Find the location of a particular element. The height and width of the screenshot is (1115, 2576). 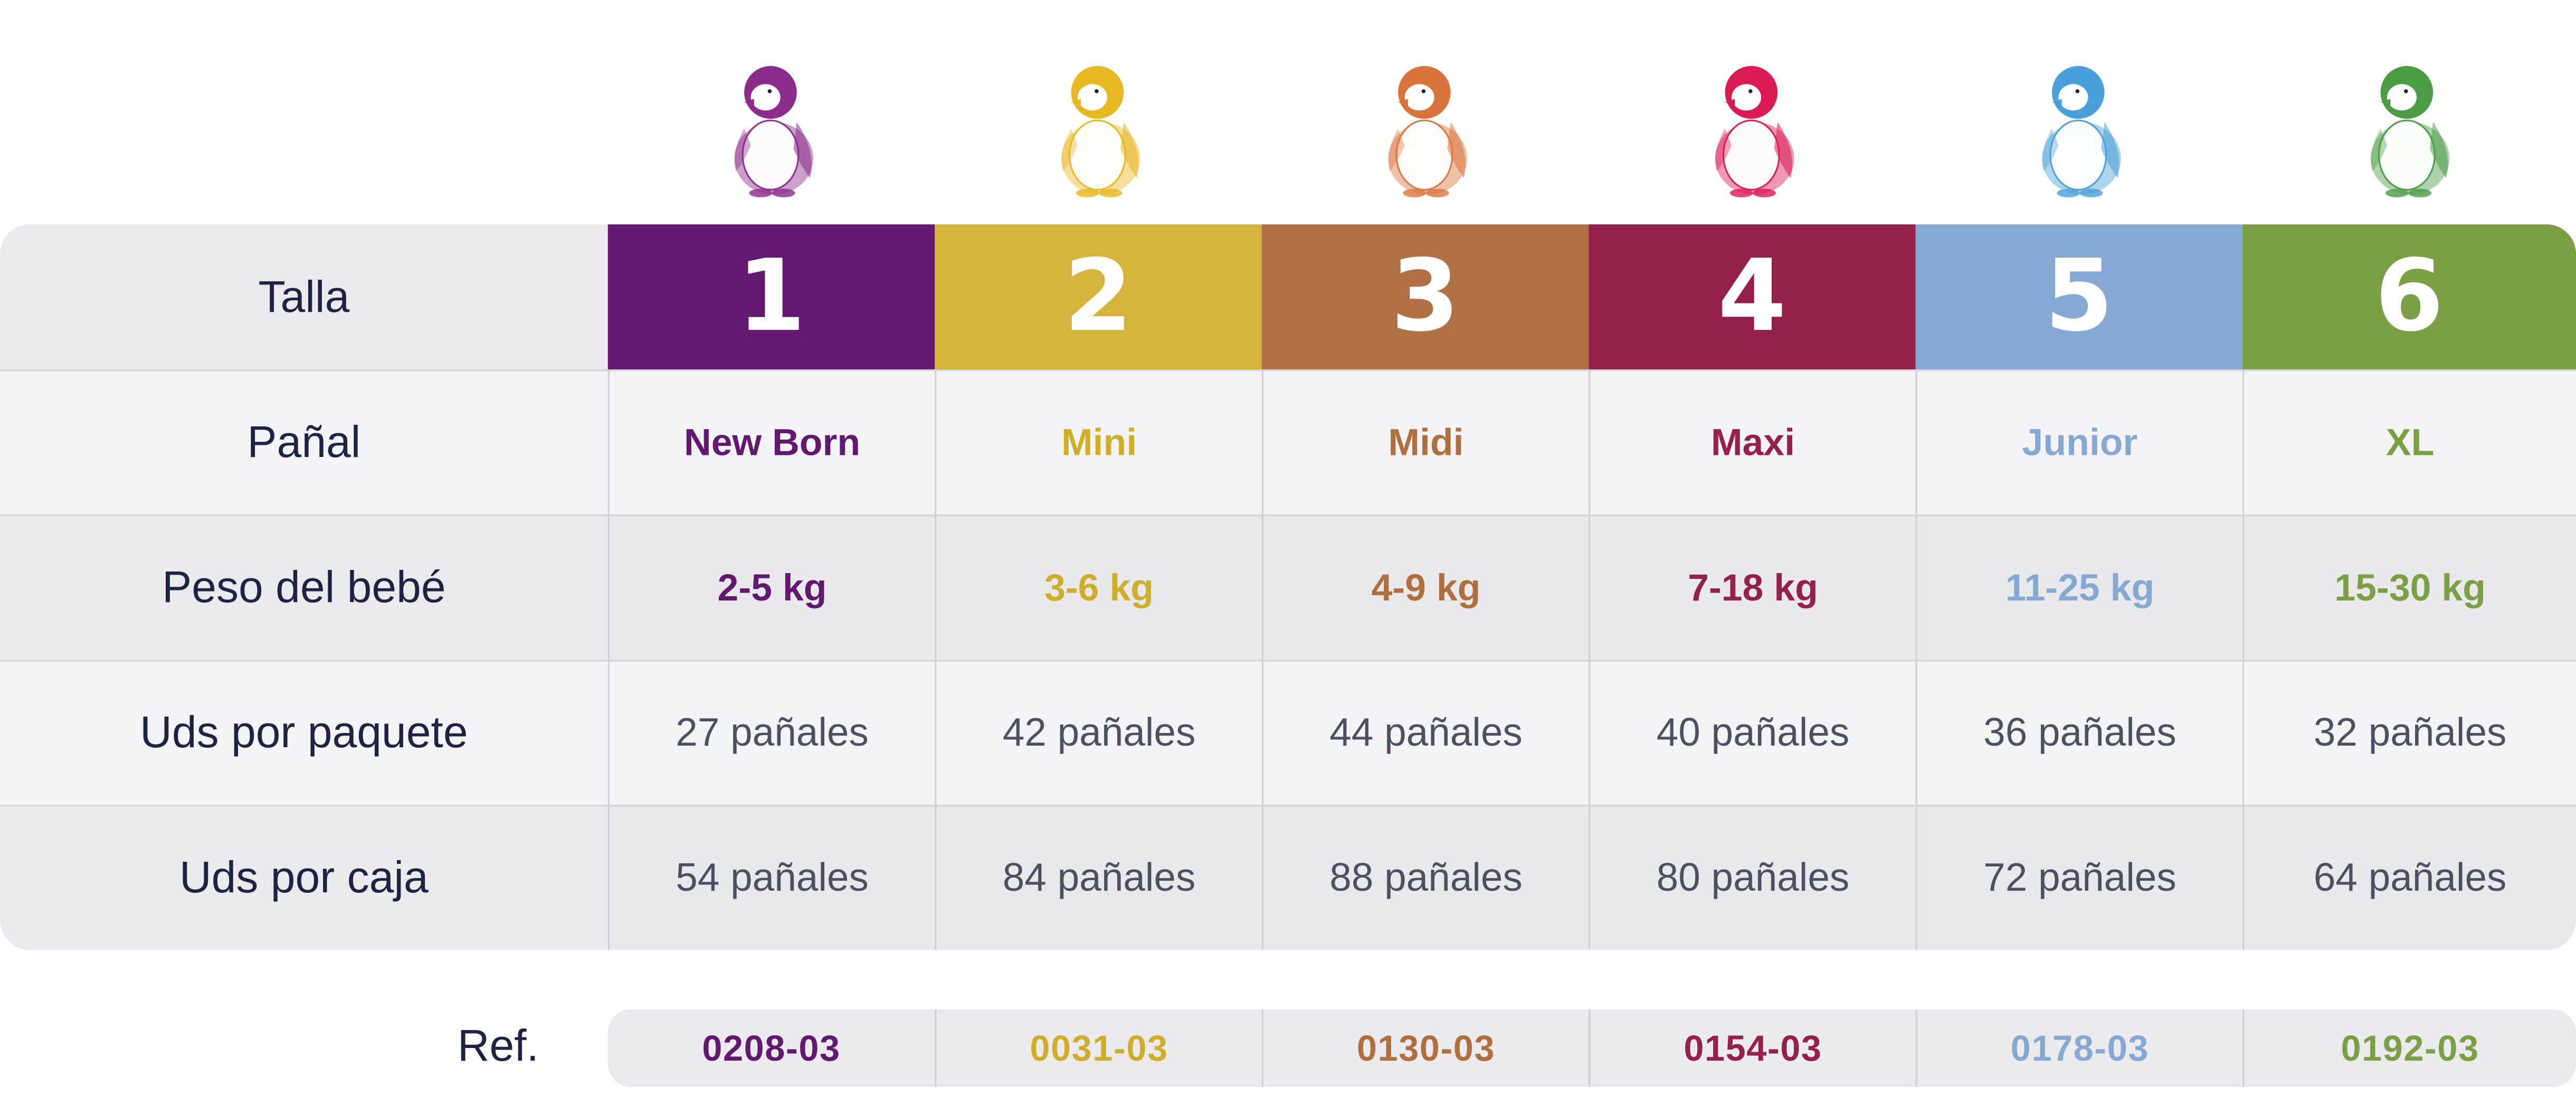

size-number-cell: 2 is located at coordinates (1098, 297).